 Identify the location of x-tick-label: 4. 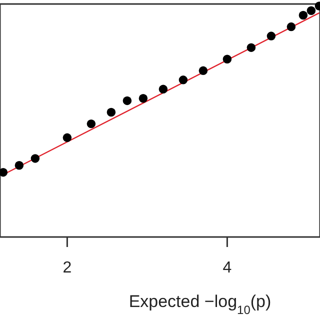
(227, 267).